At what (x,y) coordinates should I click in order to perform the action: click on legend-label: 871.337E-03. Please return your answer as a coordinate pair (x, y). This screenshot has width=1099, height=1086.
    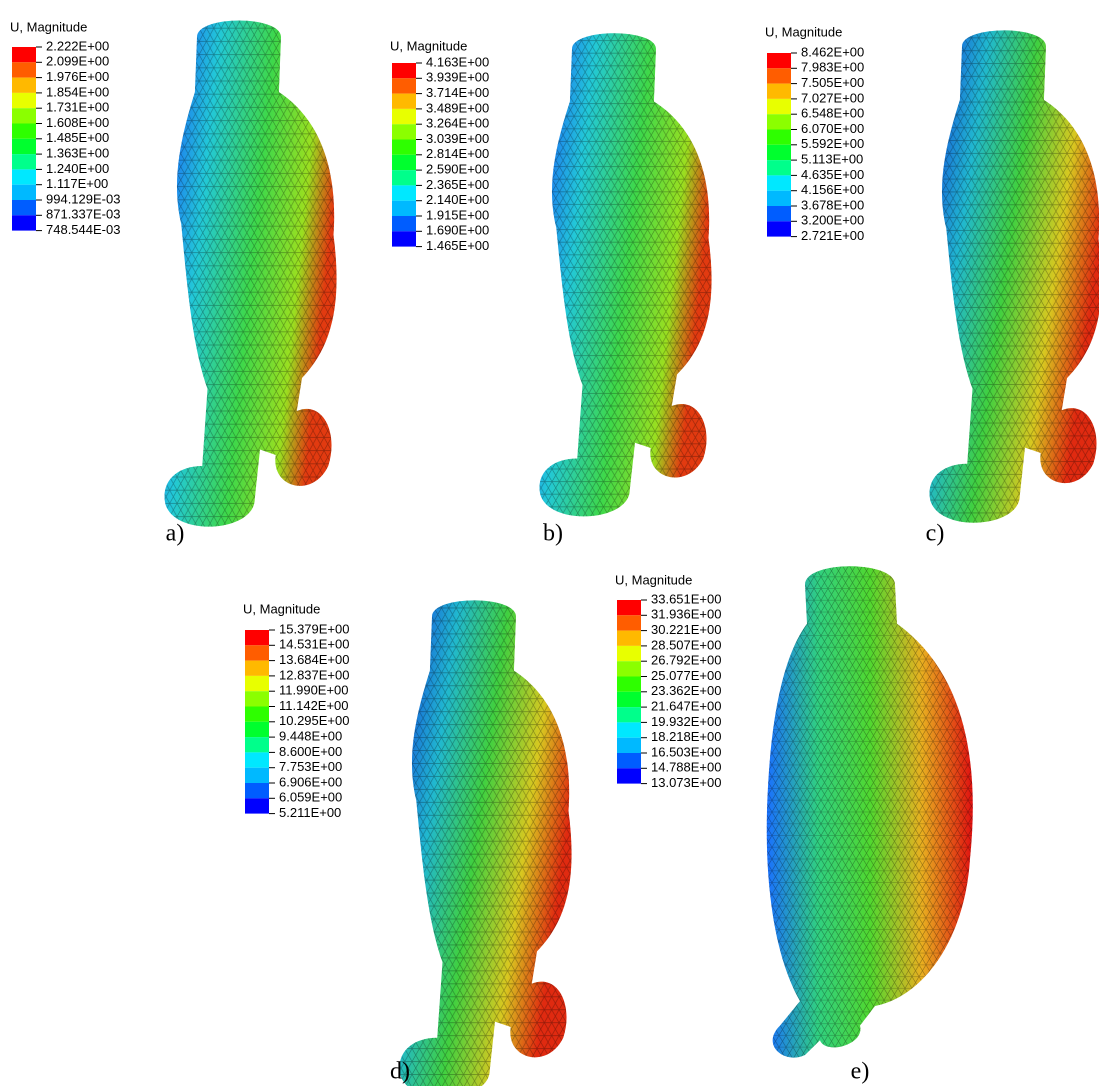
    Looking at the image, I should click on (83, 214).